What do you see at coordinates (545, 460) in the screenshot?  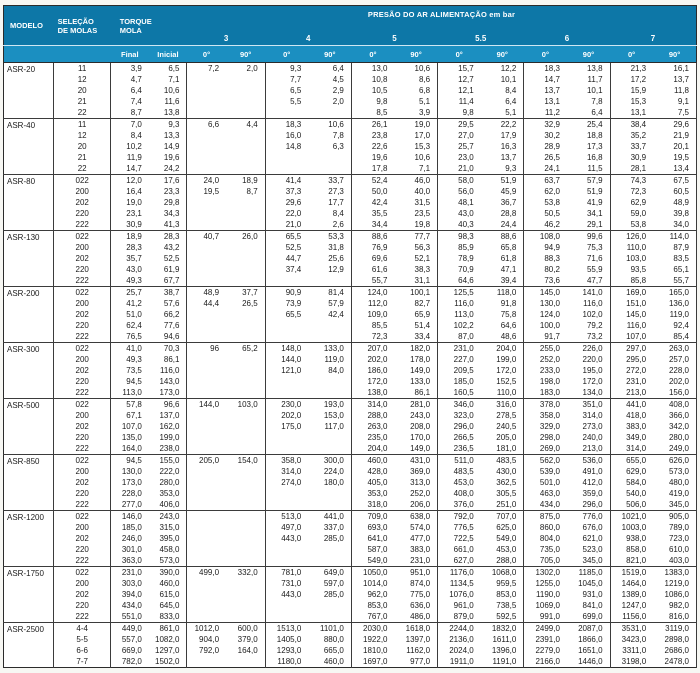 I see `value-cell: 562,0` at bounding box center [545, 460].